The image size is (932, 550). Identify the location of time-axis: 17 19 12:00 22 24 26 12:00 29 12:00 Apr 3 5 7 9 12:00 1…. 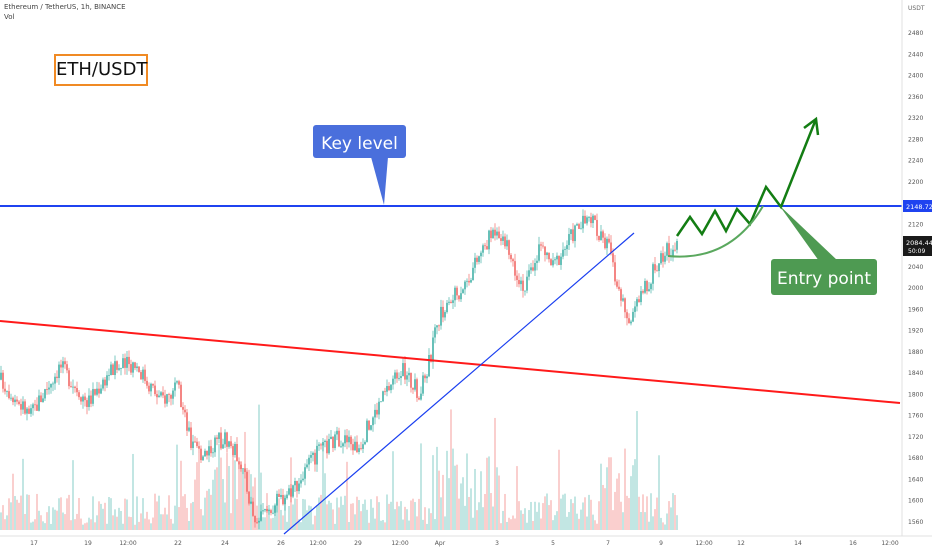
(466, 541).